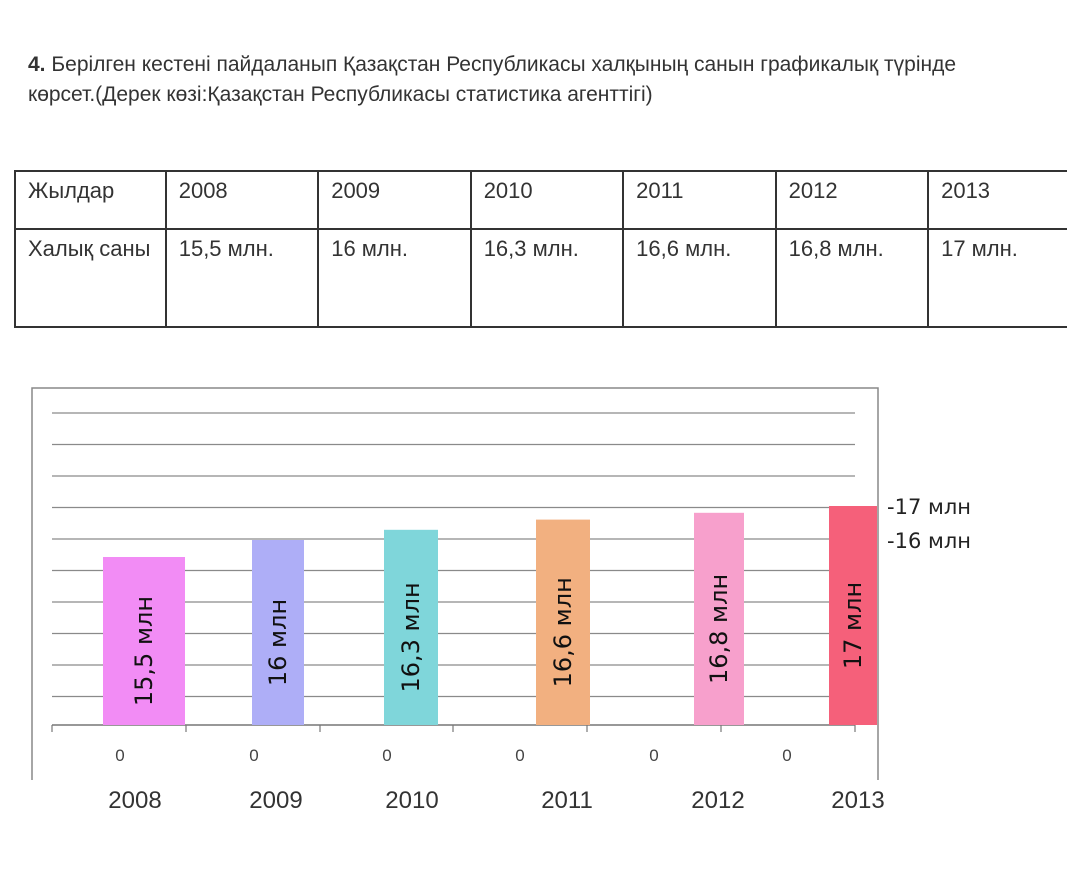 Image resolution: width=1067 pixels, height=871 pixels. Describe the element at coordinates (411, 637) in the screenshot. I see `bar-value-label: 16,3 млн` at that location.